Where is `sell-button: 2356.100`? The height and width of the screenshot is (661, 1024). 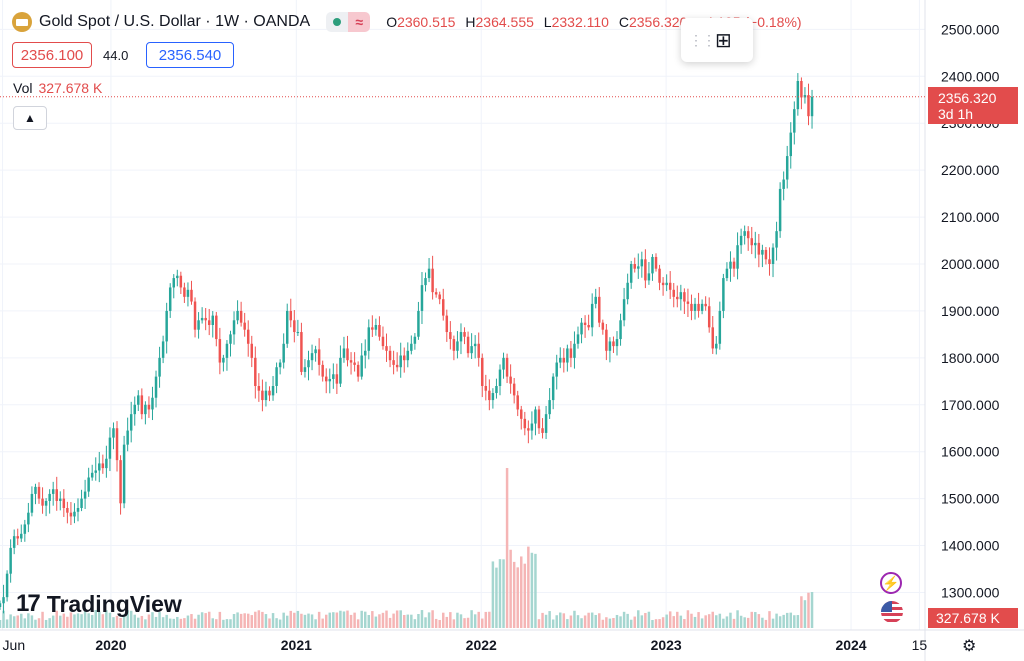
sell-button: 2356.100 is located at coordinates (52, 55).